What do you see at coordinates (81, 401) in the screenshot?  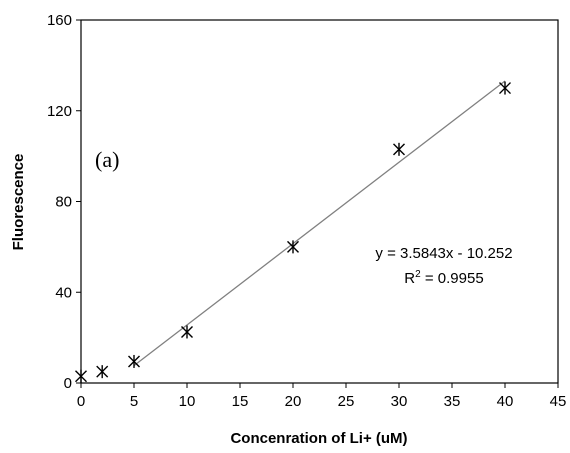 I see `x-tick-label: 0` at bounding box center [81, 401].